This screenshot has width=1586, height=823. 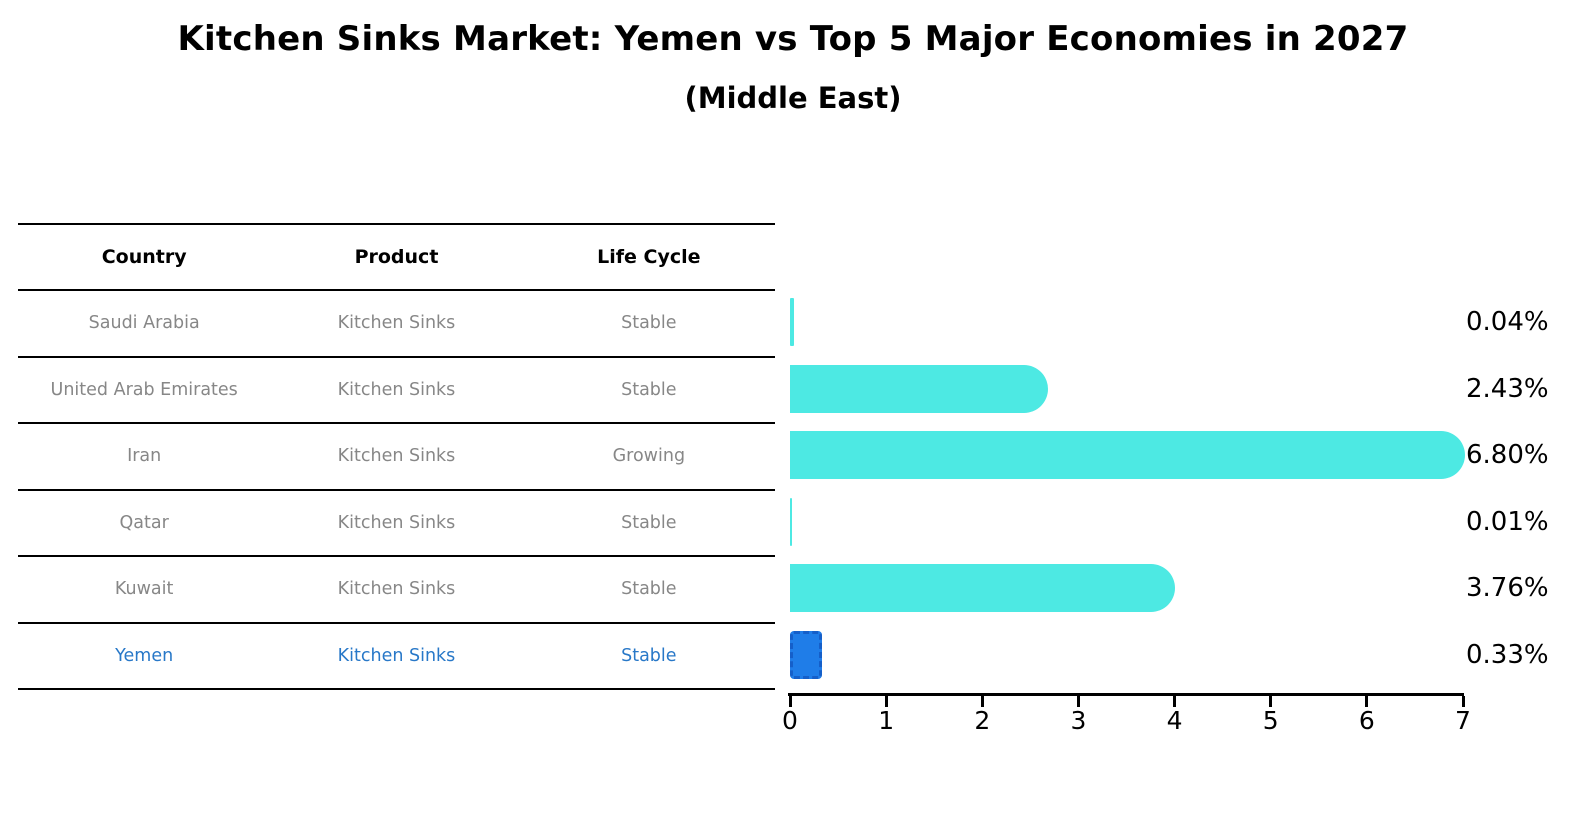 I want to click on table-header-product: Product, so click(x=396, y=257).